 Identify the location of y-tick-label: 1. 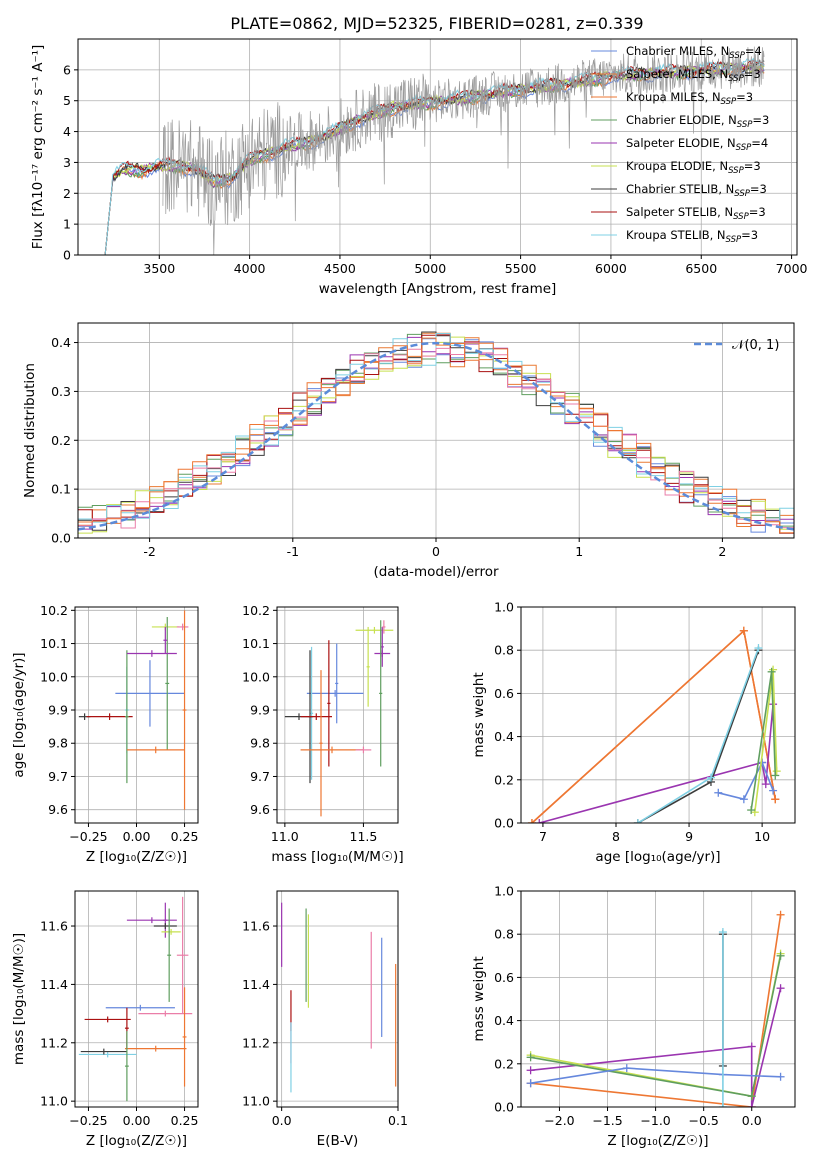
(67, 224).